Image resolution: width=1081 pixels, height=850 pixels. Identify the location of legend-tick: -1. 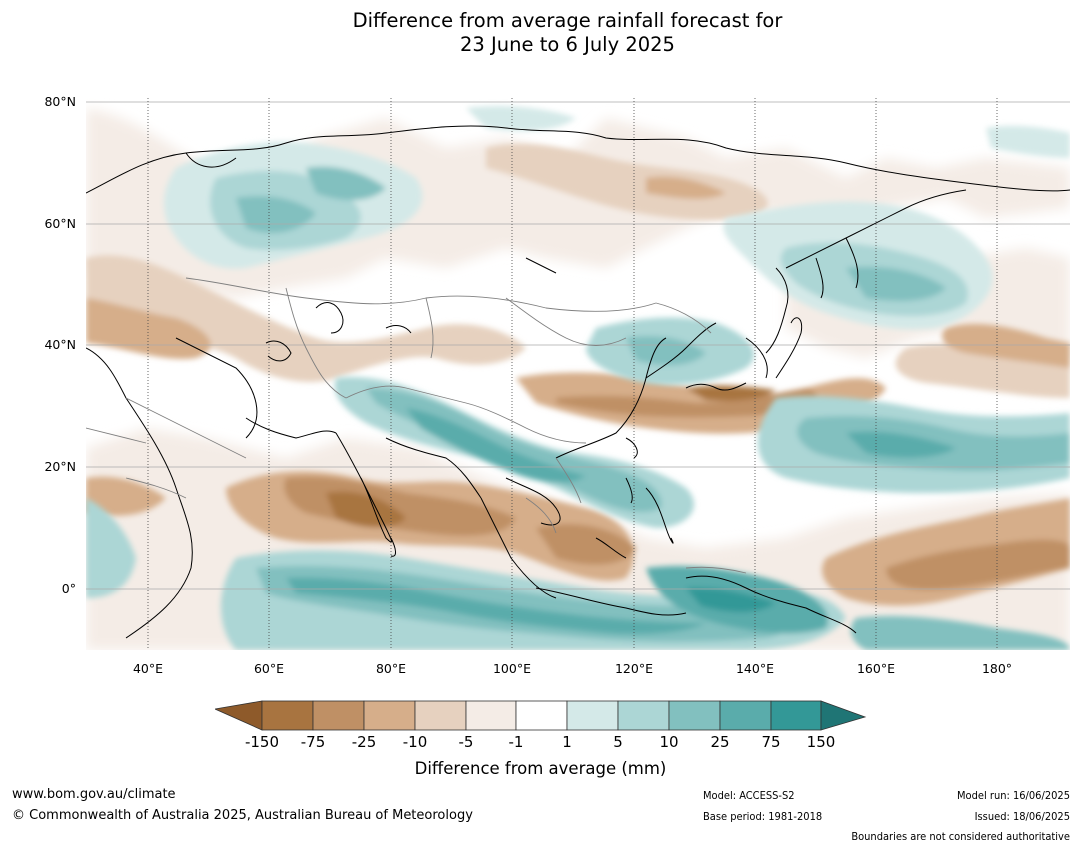
(516, 742).